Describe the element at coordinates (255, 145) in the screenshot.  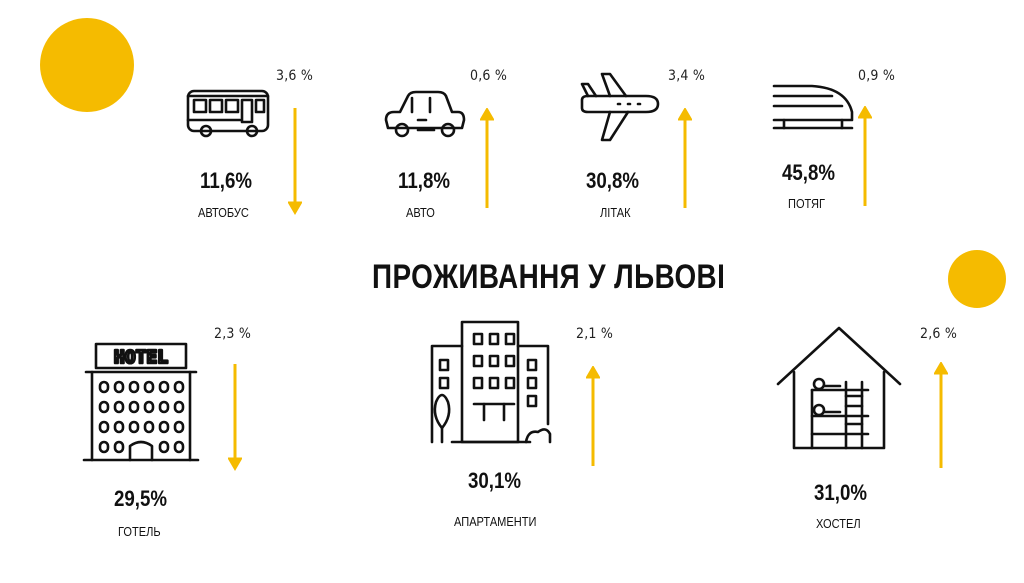
I see `transport-card-bus: 3,6 % 11,6% АВТОБУС` at that location.